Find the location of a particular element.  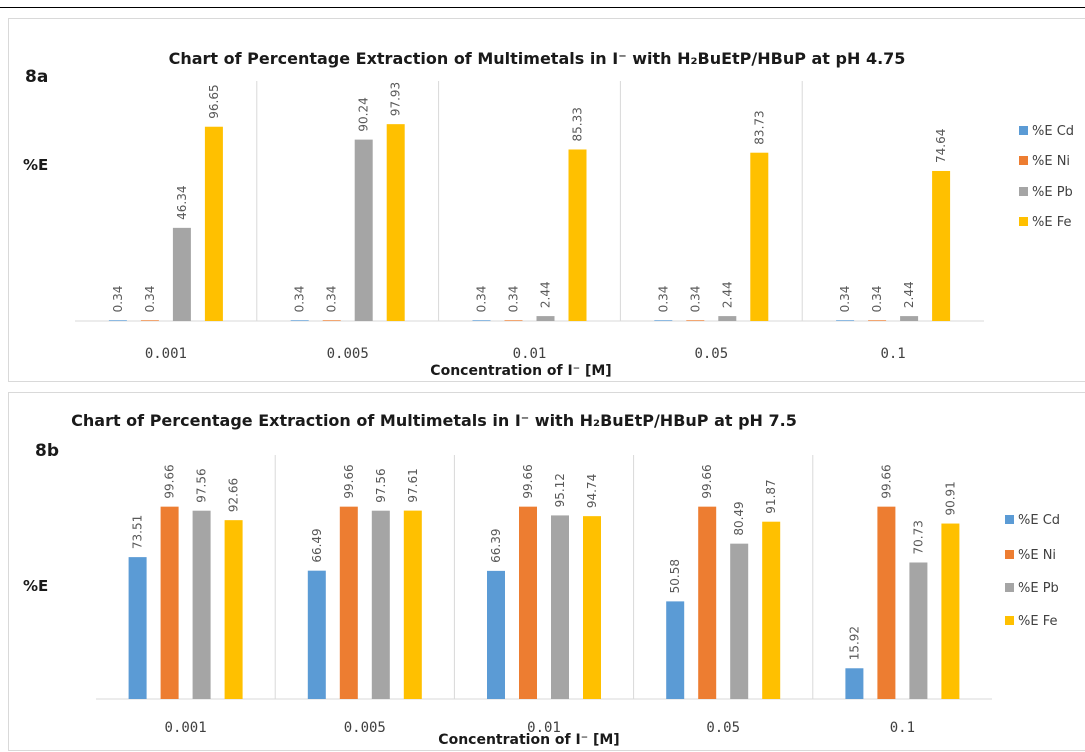

data-label: 66.39 is located at coordinates (496, 546).